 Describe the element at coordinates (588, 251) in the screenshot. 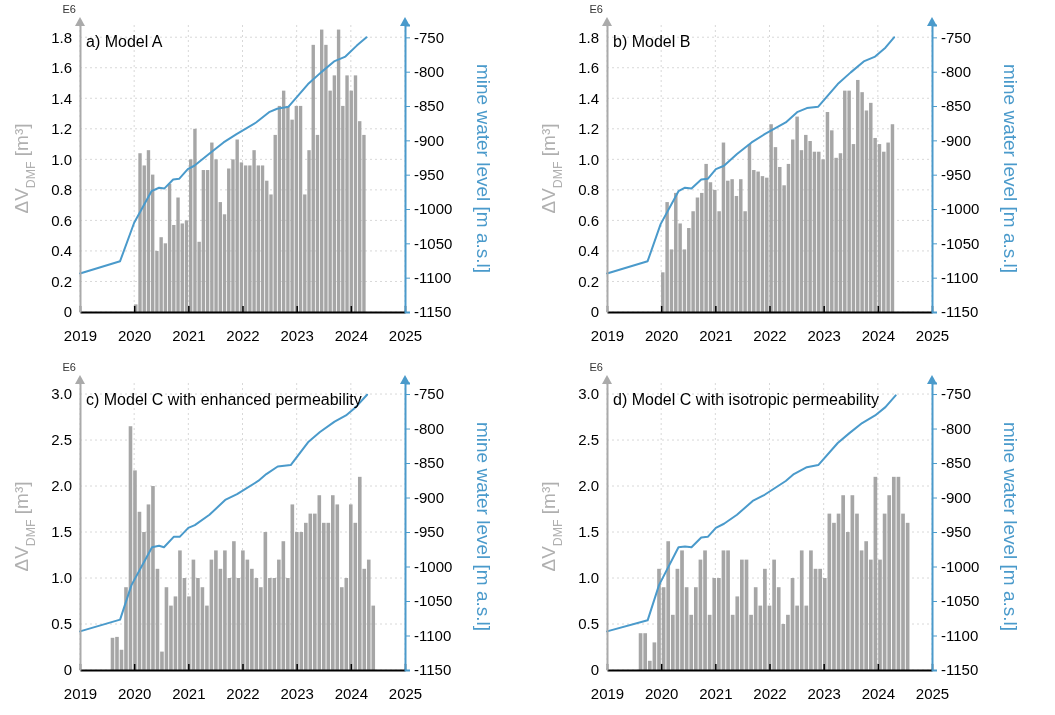

I see `y-tick-label: 0.4` at that location.